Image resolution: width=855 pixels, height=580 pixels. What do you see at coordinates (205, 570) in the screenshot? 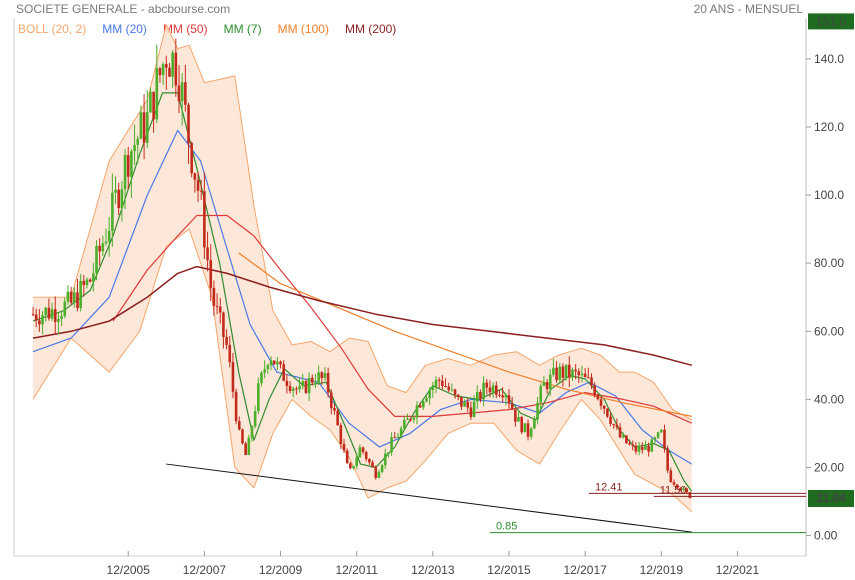
I see `x-tick-label: 12/2007` at bounding box center [205, 570].